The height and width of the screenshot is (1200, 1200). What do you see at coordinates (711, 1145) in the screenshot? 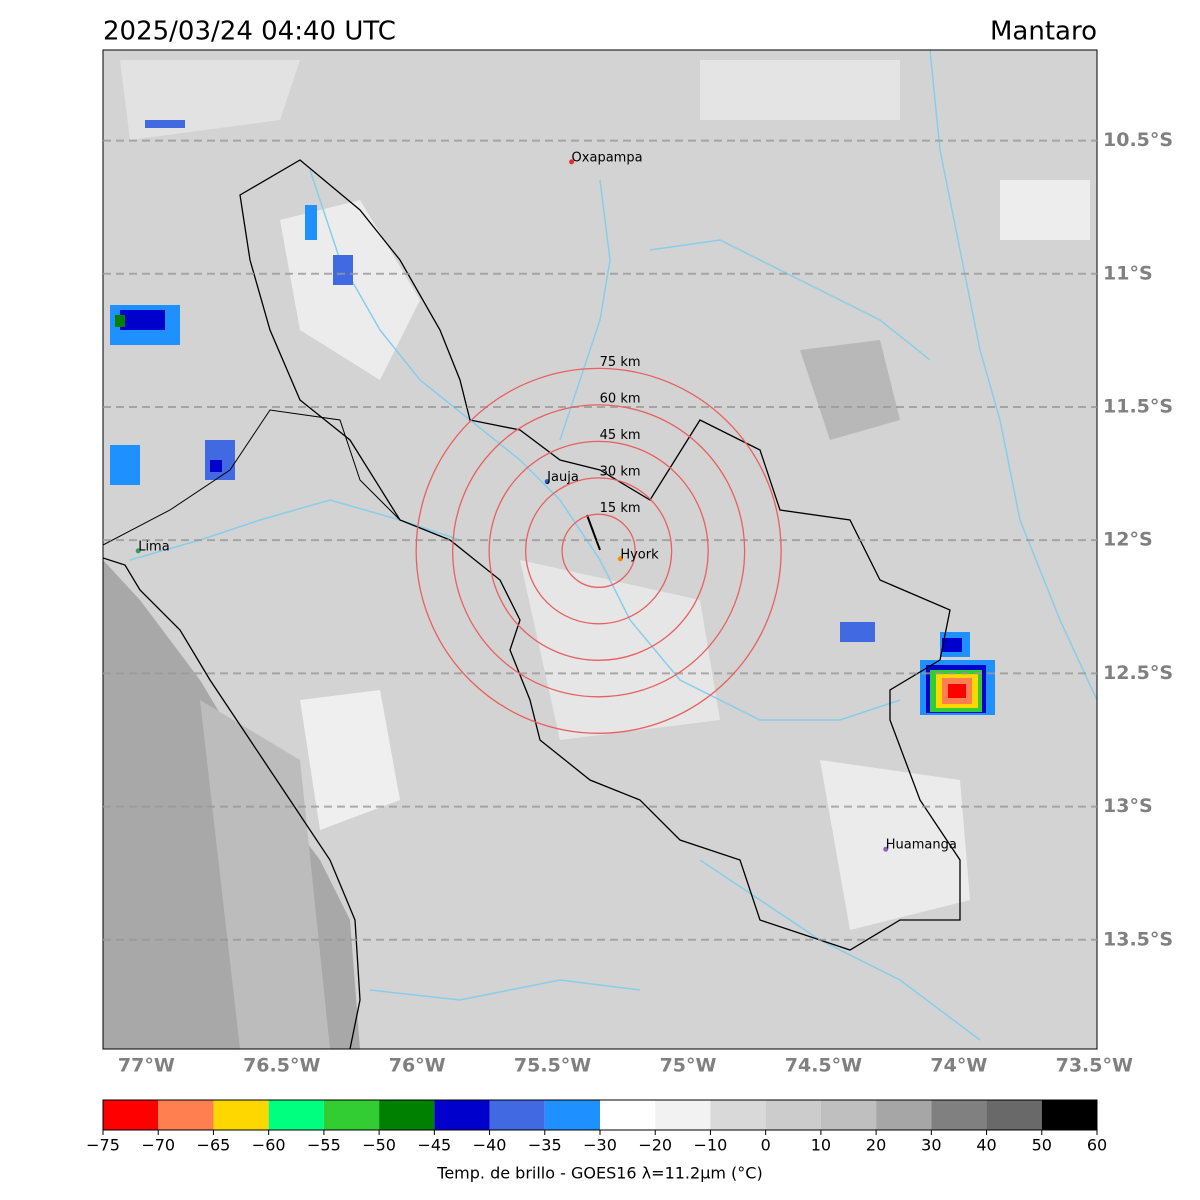
I see `colorbar-tick-label: −10` at bounding box center [711, 1145].